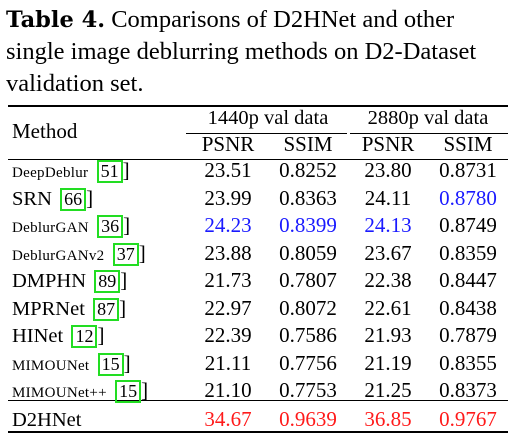 The height and width of the screenshot is (441, 520). I want to click on method-name: HINet, so click(38, 336).